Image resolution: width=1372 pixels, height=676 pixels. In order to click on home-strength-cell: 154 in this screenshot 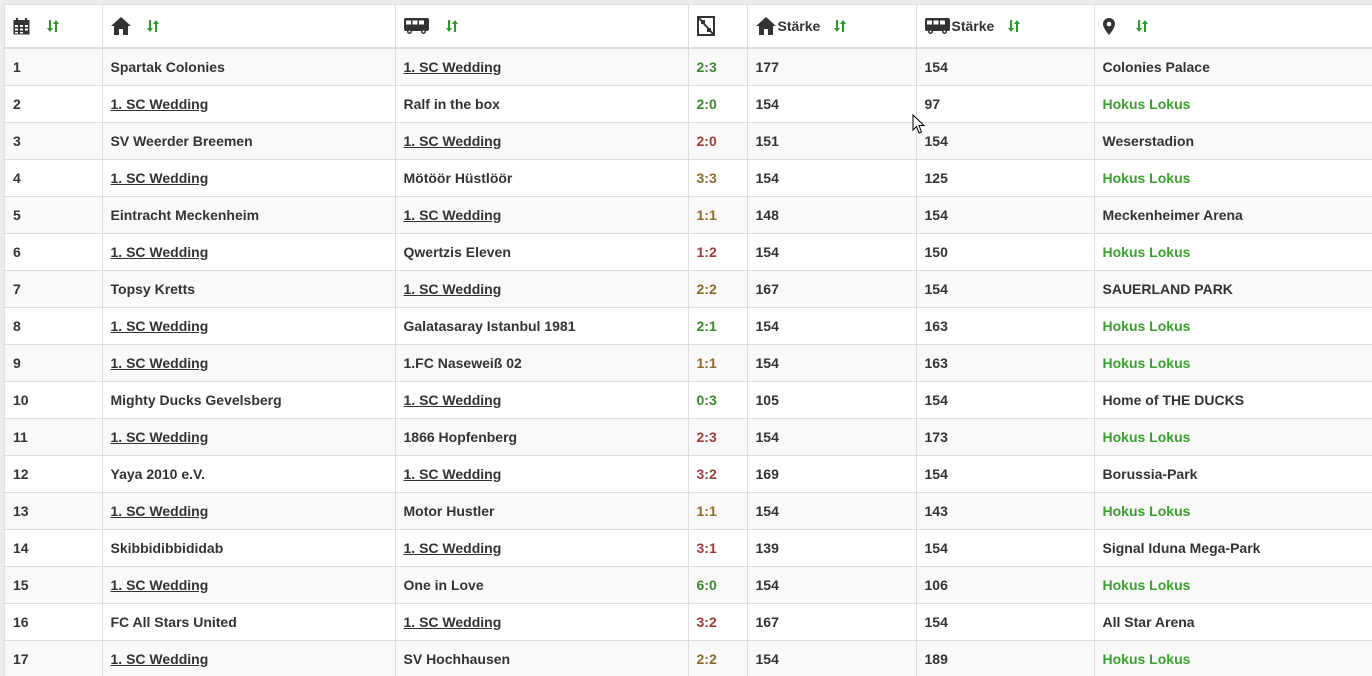, I will do `click(832, 326)`.